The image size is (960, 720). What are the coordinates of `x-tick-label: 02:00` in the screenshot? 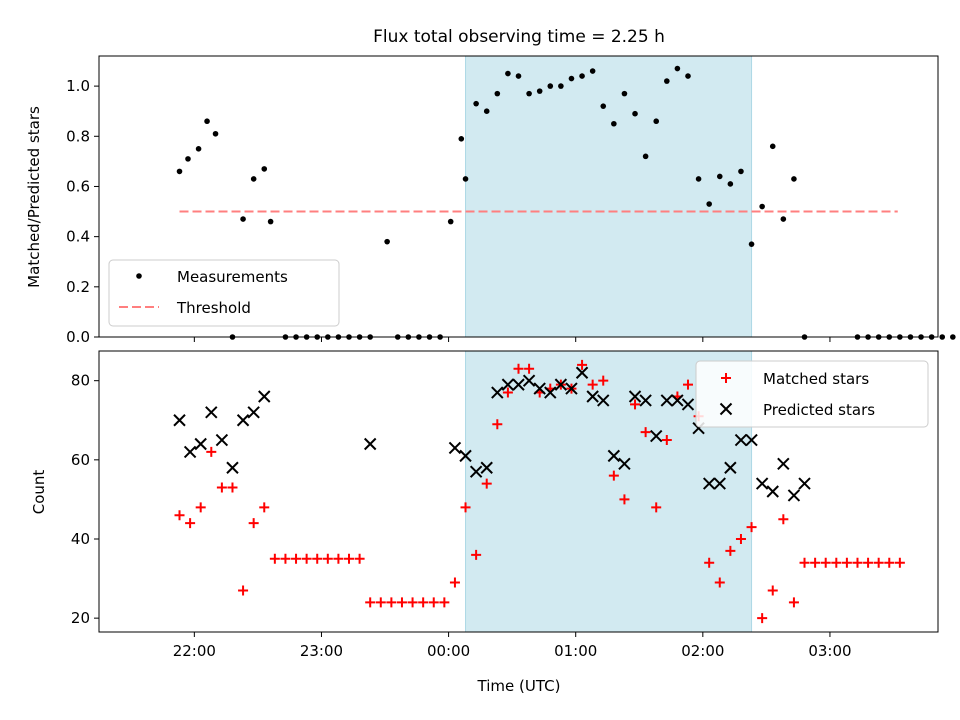 It's located at (702, 651).